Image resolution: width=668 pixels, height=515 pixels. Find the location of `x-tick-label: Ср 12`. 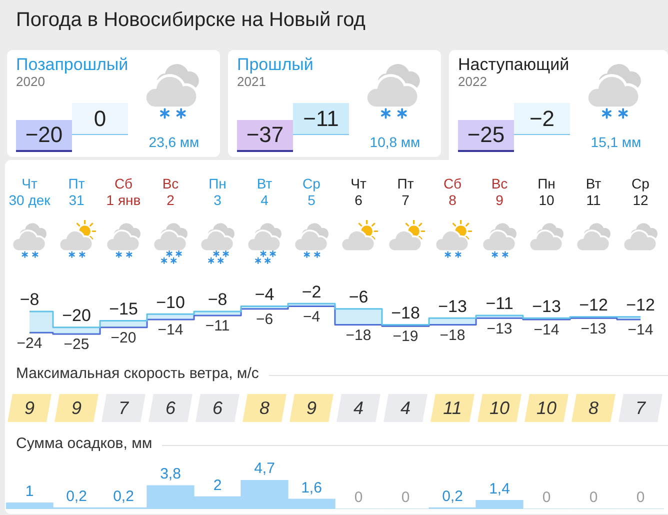

x-tick-label: Ср 12 is located at coordinates (641, 191).